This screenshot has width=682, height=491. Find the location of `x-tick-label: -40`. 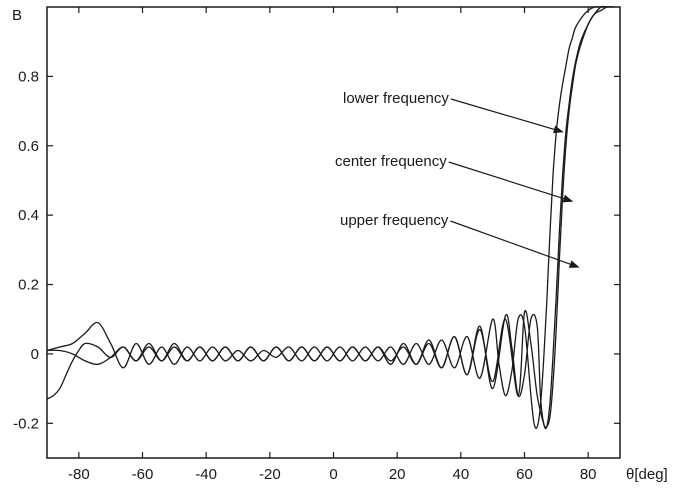

x-tick-label: -40 is located at coordinates (206, 474).